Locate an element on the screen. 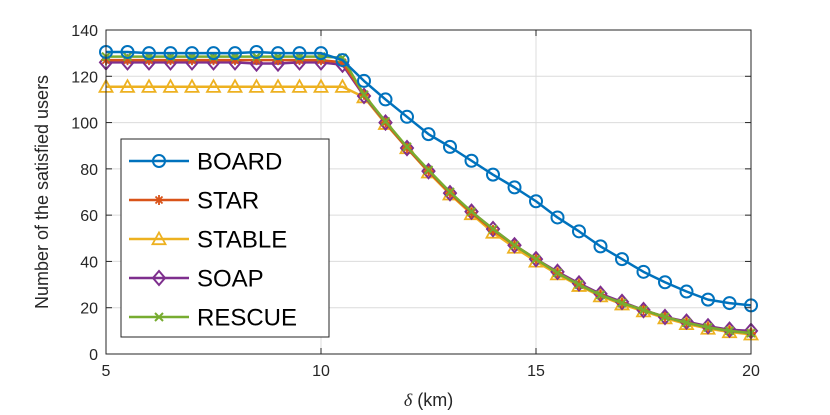  x-tick-label: 10 is located at coordinates (321, 371).